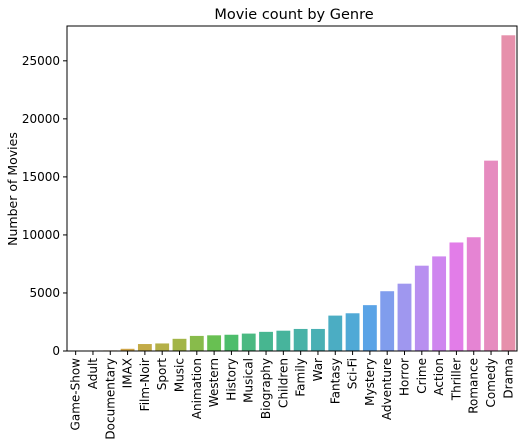  Describe the element at coordinates (508, 378) in the screenshot. I see `x-tick-label: Drama` at that location.